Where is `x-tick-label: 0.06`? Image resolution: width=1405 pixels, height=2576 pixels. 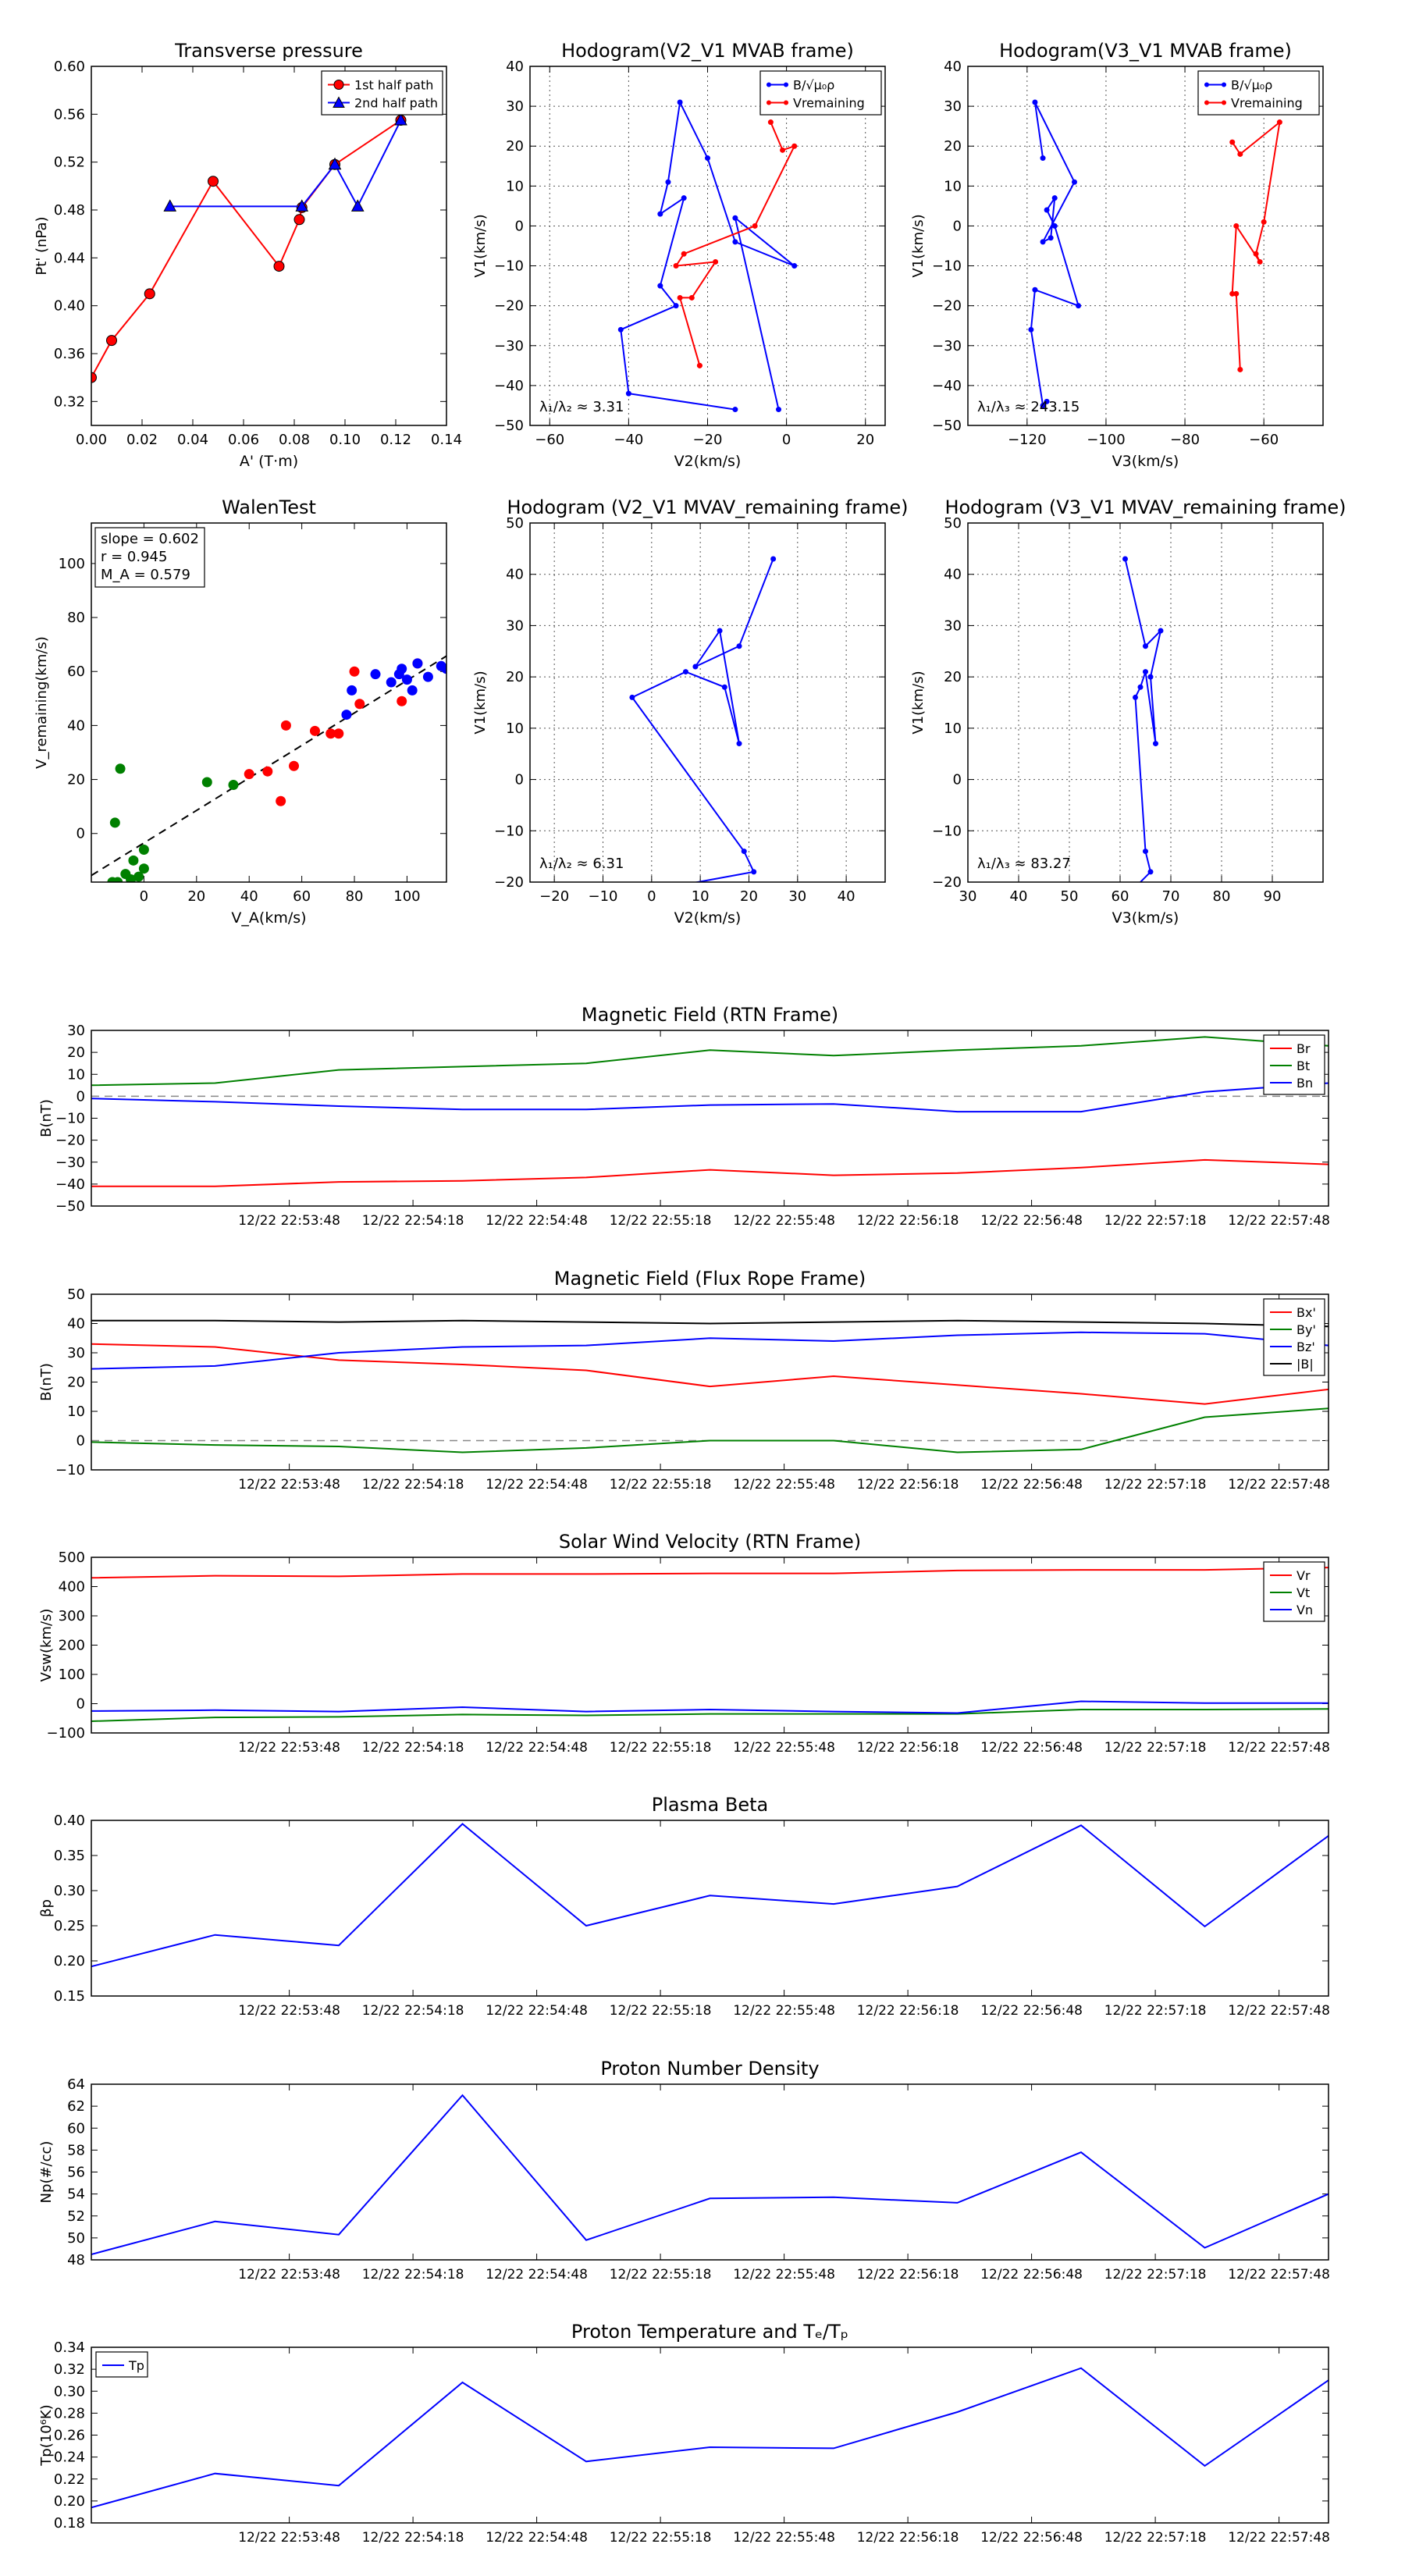 x-tick-label: 0.06 is located at coordinates (243, 440).